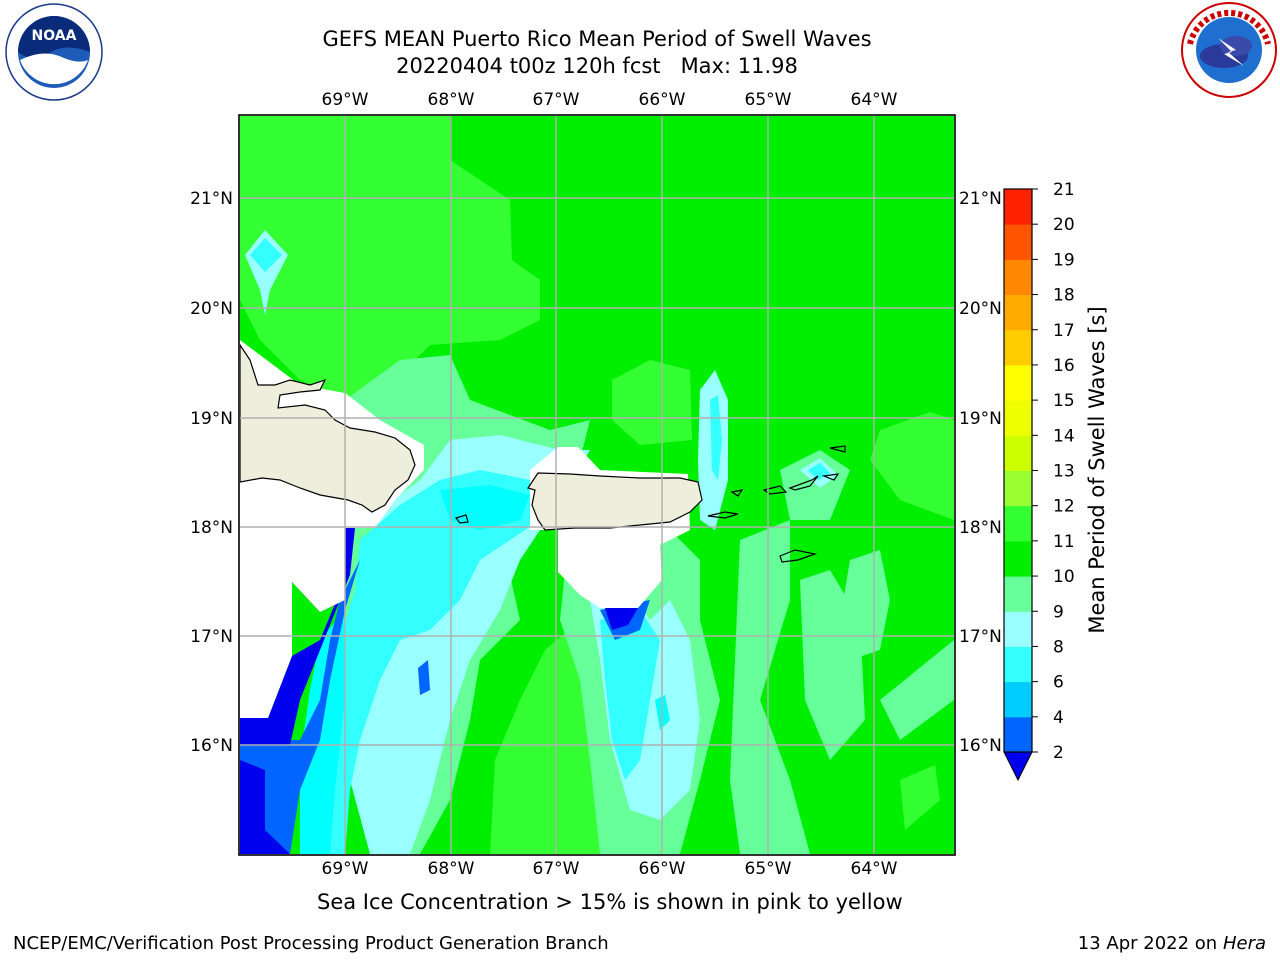  Describe the element at coordinates (652, 402) in the screenshot. I see `swell-contour-11-12-center` at that location.